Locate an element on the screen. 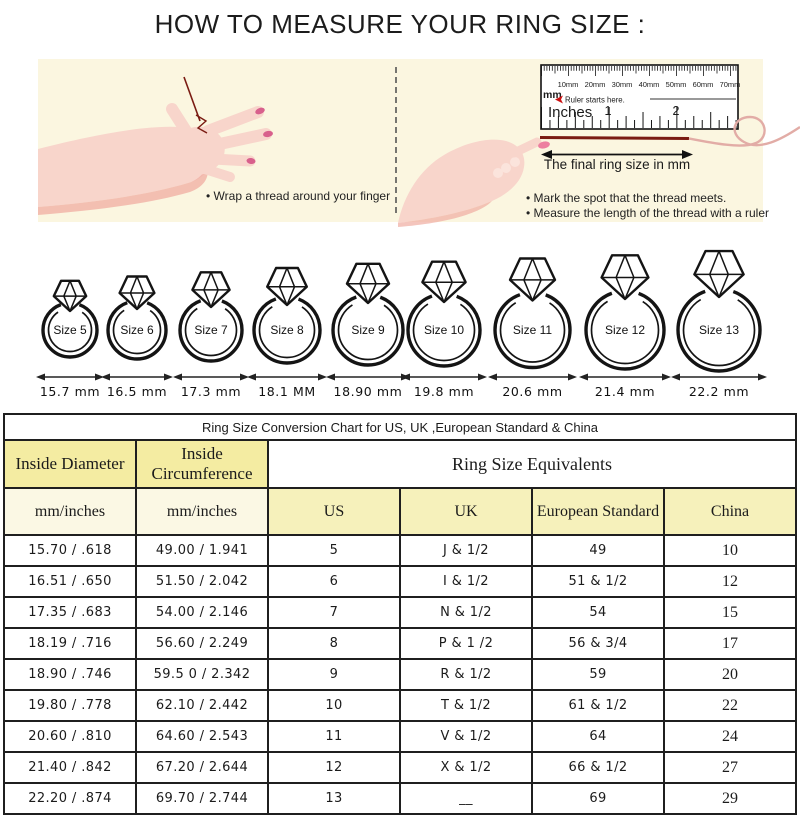 The width and height of the screenshot is (800, 815). cell-china: 17 is located at coordinates (730, 643).